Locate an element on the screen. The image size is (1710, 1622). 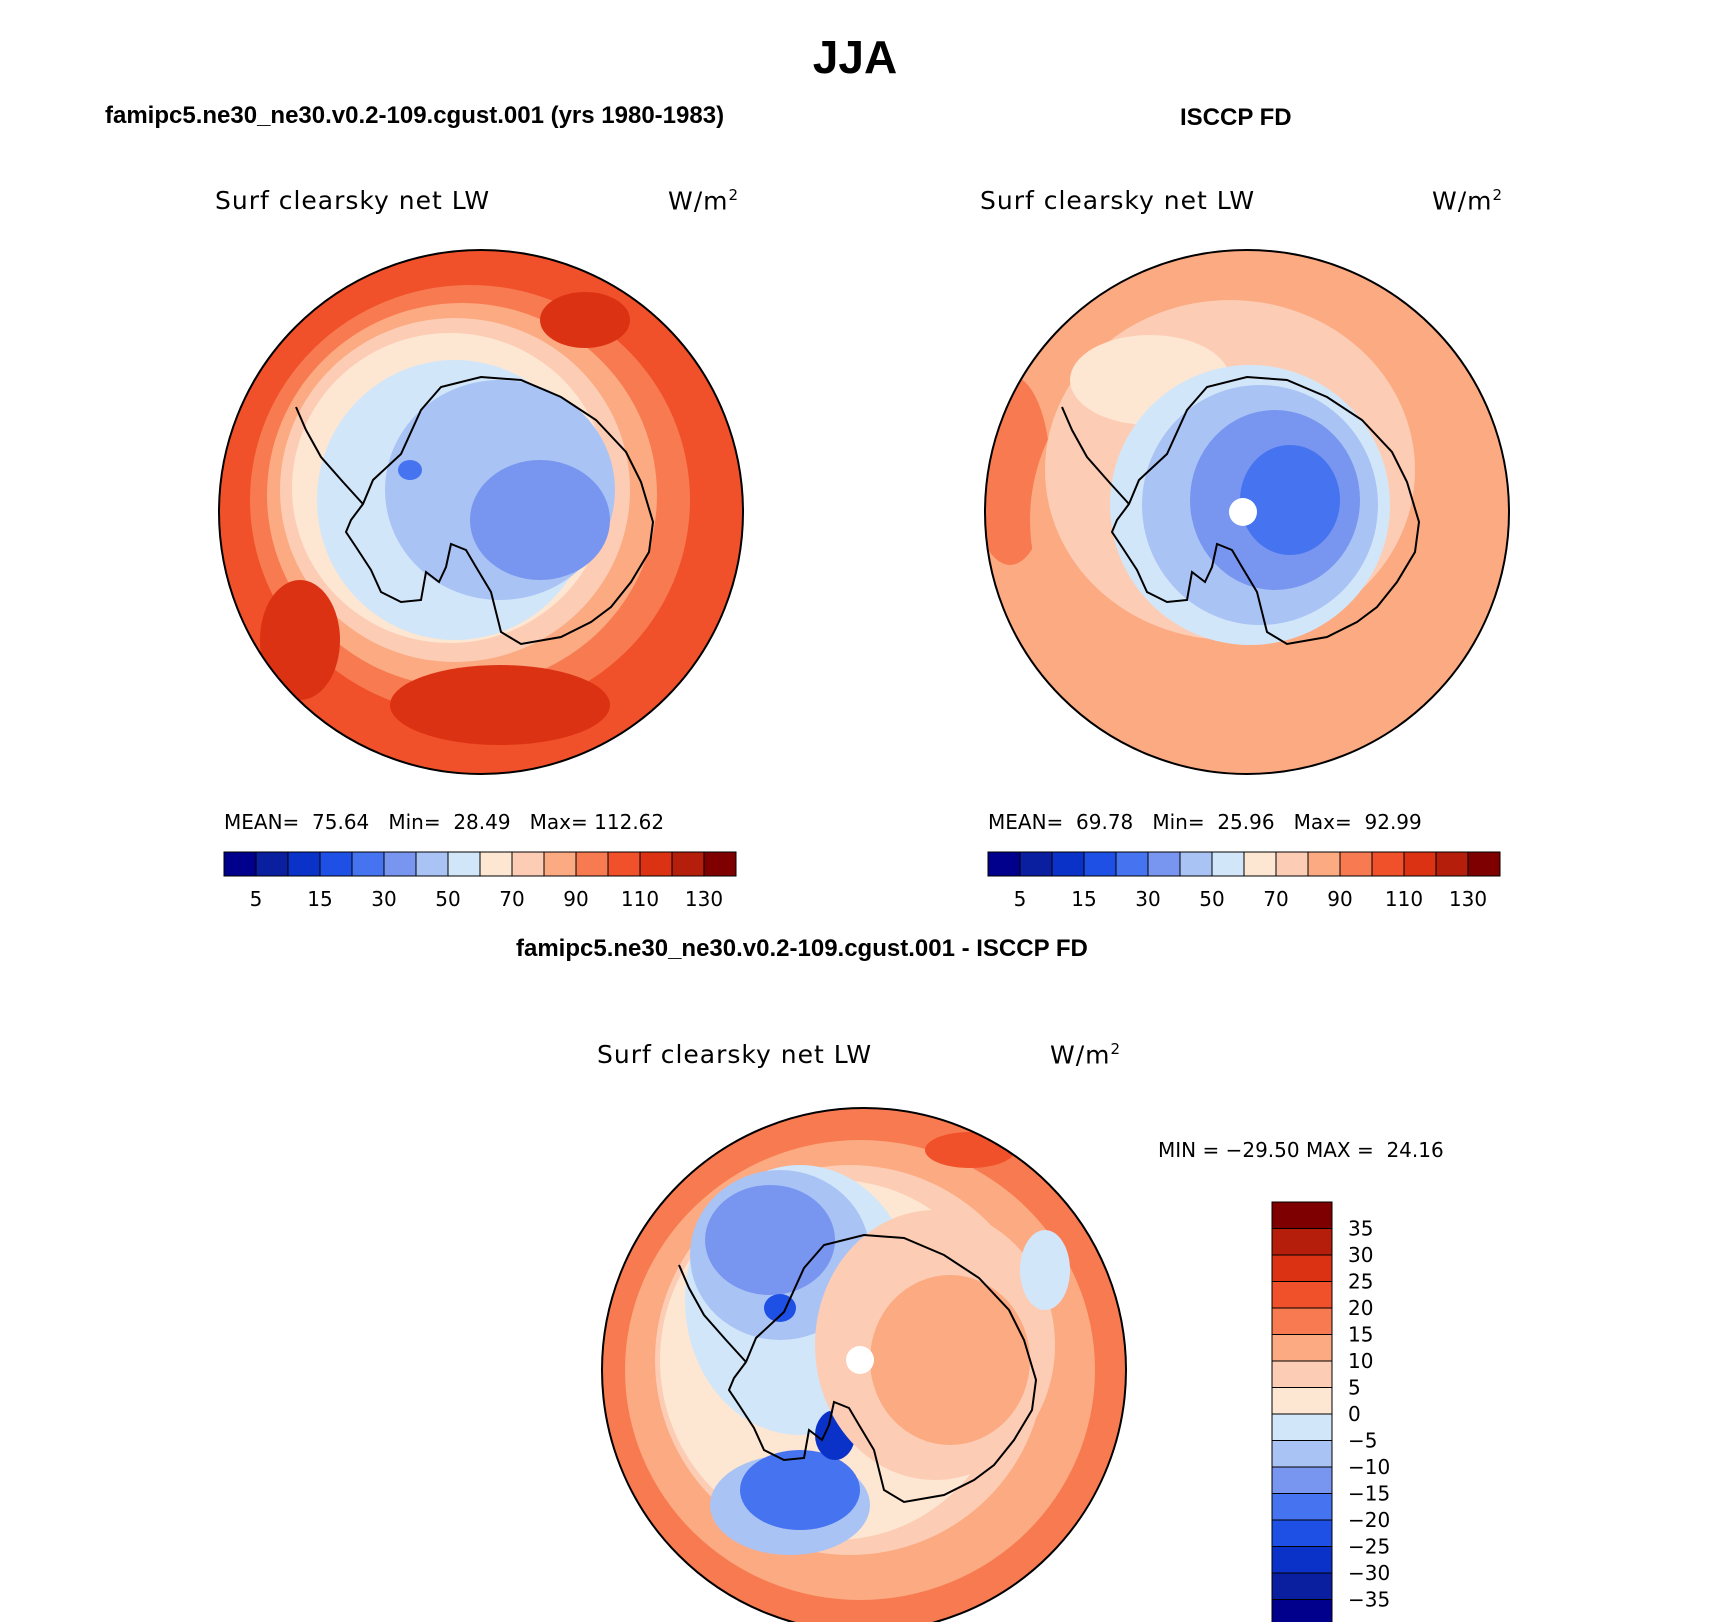
obs-map is located at coordinates (1247, 512).